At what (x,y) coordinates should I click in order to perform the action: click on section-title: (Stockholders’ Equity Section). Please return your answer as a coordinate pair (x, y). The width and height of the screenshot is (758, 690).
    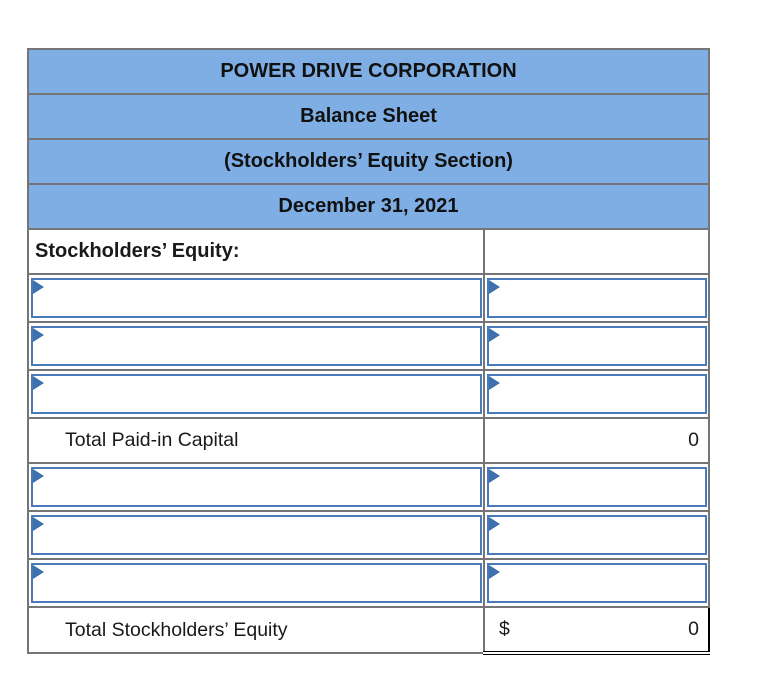
    Looking at the image, I should click on (368, 161).